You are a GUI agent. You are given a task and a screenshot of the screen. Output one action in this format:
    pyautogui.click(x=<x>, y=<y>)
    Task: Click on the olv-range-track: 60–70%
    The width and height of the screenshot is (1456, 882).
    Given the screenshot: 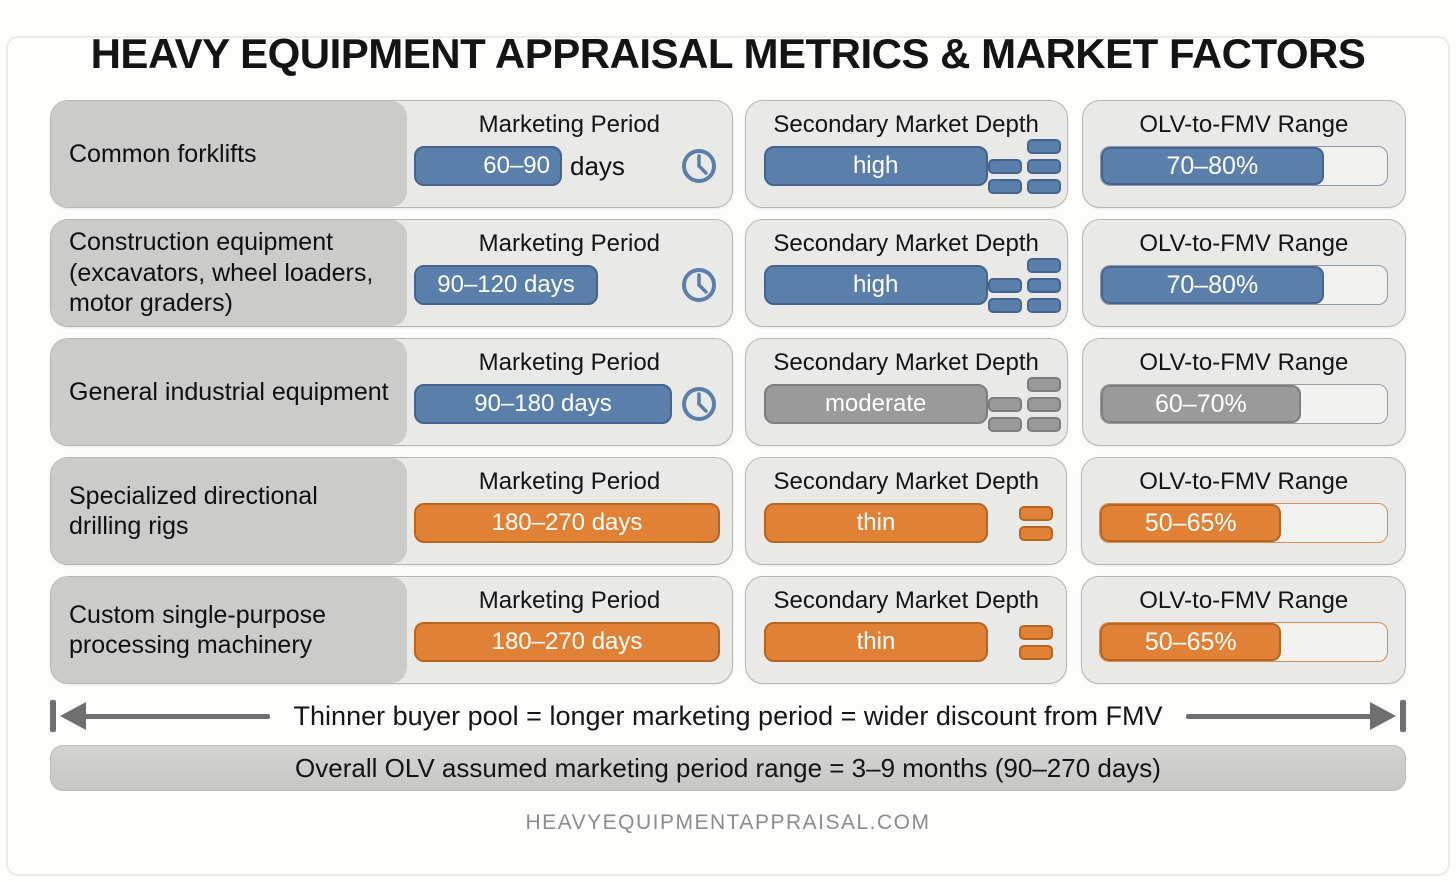 What is the action you would take?
    pyautogui.click(x=1243, y=404)
    